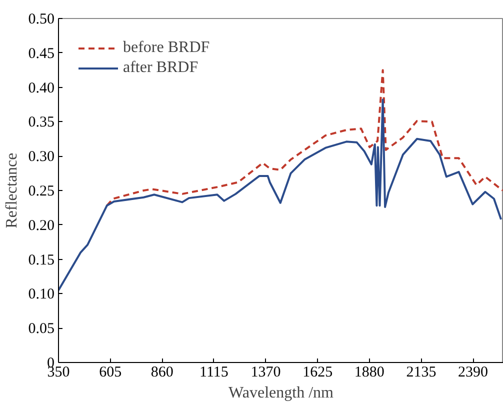 The image size is (503, 404). I want to click on y-tick-label: 0.50, so click(41, 20).